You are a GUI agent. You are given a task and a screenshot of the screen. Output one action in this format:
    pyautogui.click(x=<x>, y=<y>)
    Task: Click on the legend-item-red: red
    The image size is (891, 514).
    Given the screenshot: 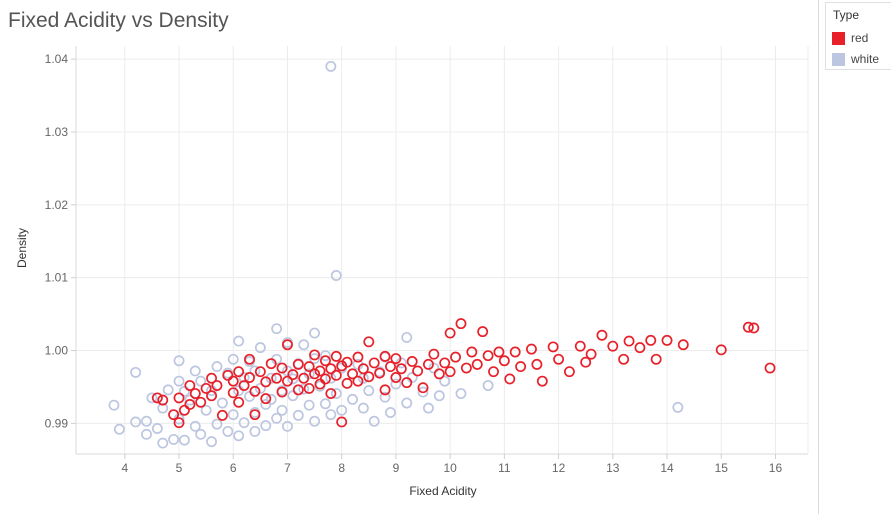 What is the action you would take?
    pyautogui.click(x=850, y=38)
    